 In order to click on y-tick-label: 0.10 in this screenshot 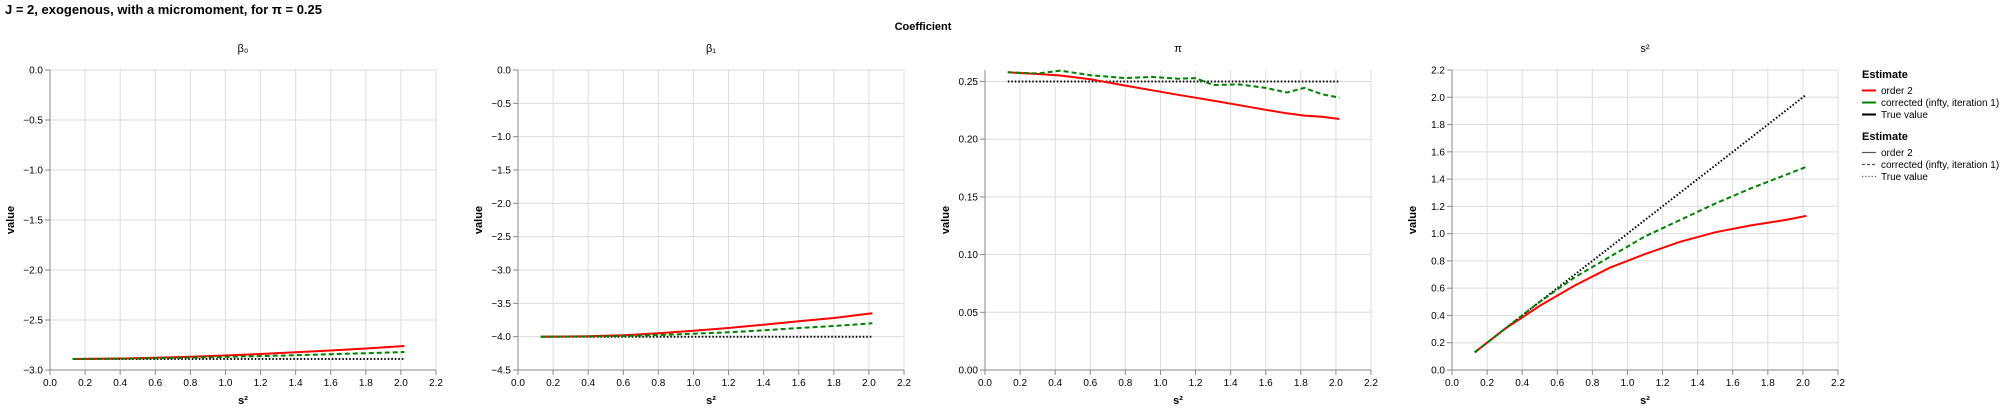, I will do `click(969, 255)`.